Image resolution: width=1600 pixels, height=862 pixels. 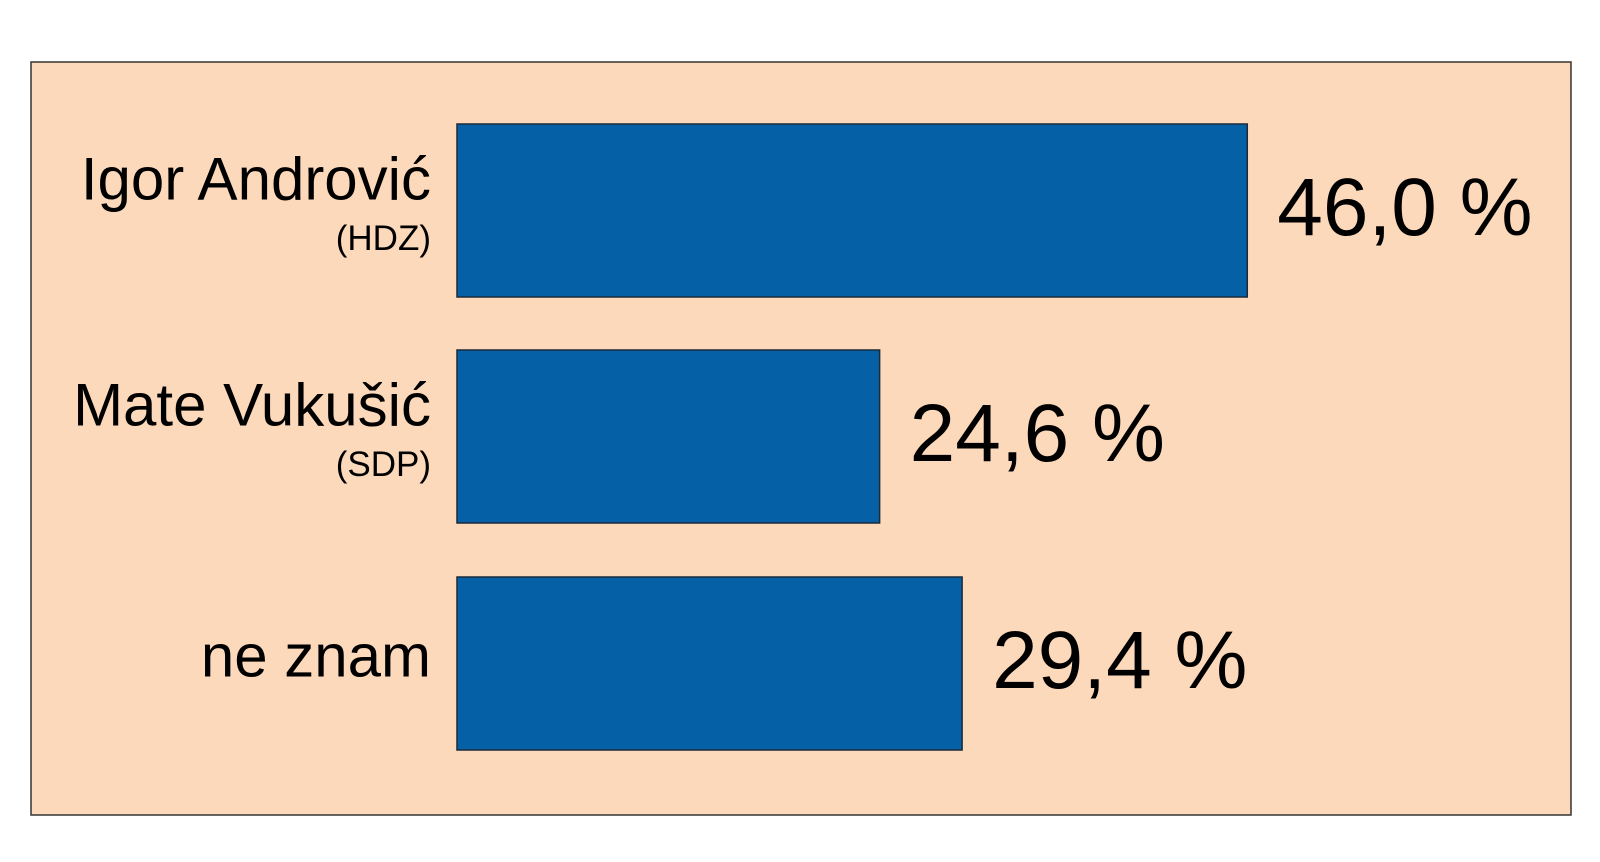 What do you see at coordinates (383, 238) in the screenshot?
I see `category-sublabel: (HDZ)` at bounding box center [383, 238].